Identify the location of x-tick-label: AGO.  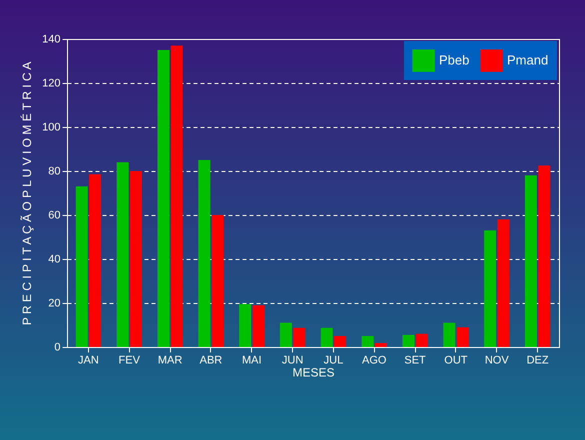
(374, 360).